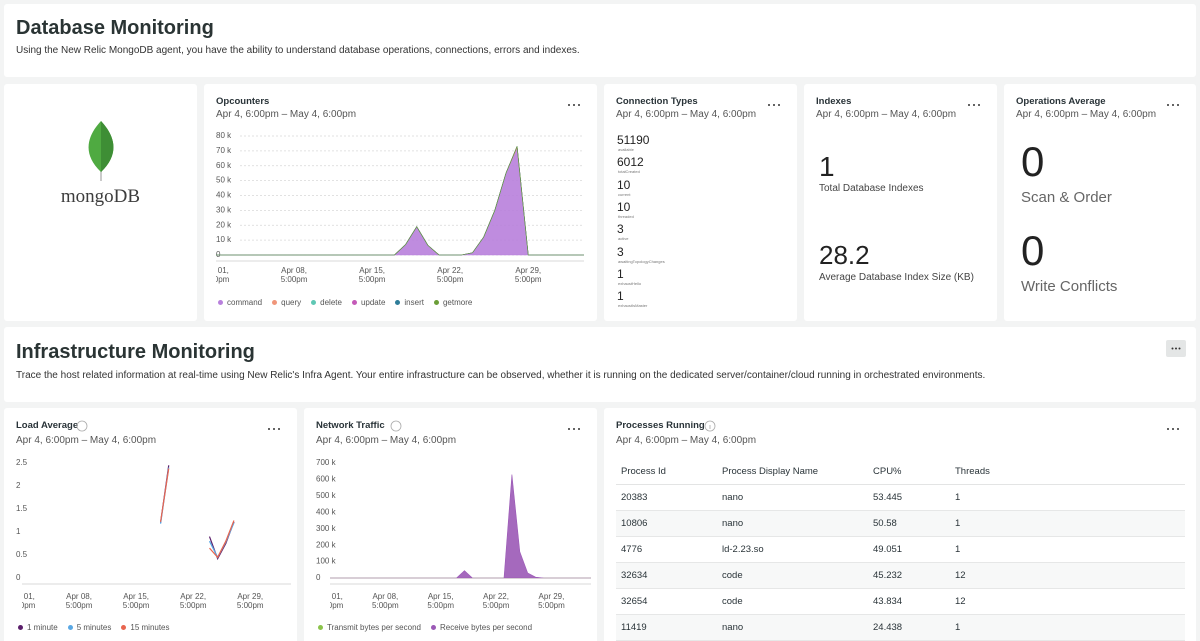 This screenshot has height=641, width=1200. What do you see at coordinates (224, 209) in the screenshot?
I see `y-tick-label: 30 k` at bounding box center [224, 209].